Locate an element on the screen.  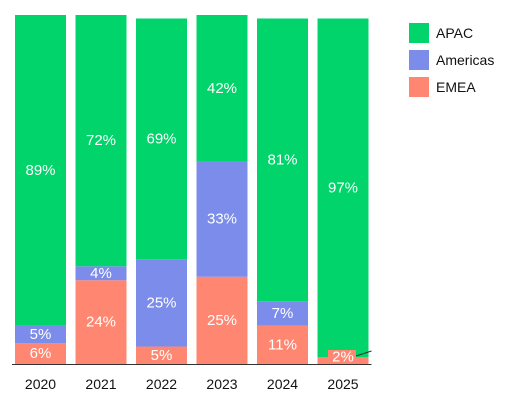
bar-apac-2023 is located at coordinates (222, 88).